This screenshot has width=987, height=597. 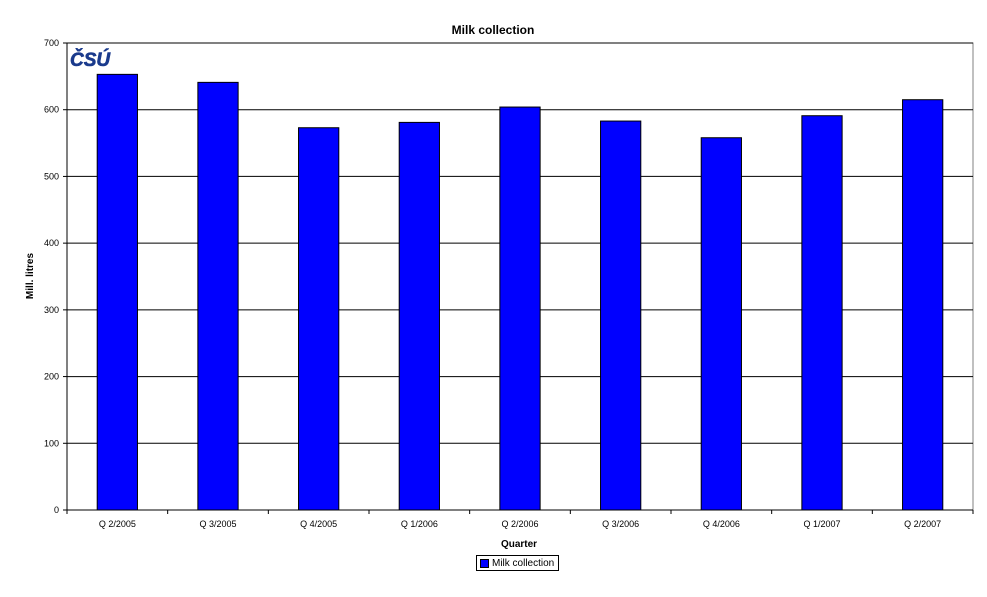 I want to click on legend: Milk collection, so click(x=518, y=563).